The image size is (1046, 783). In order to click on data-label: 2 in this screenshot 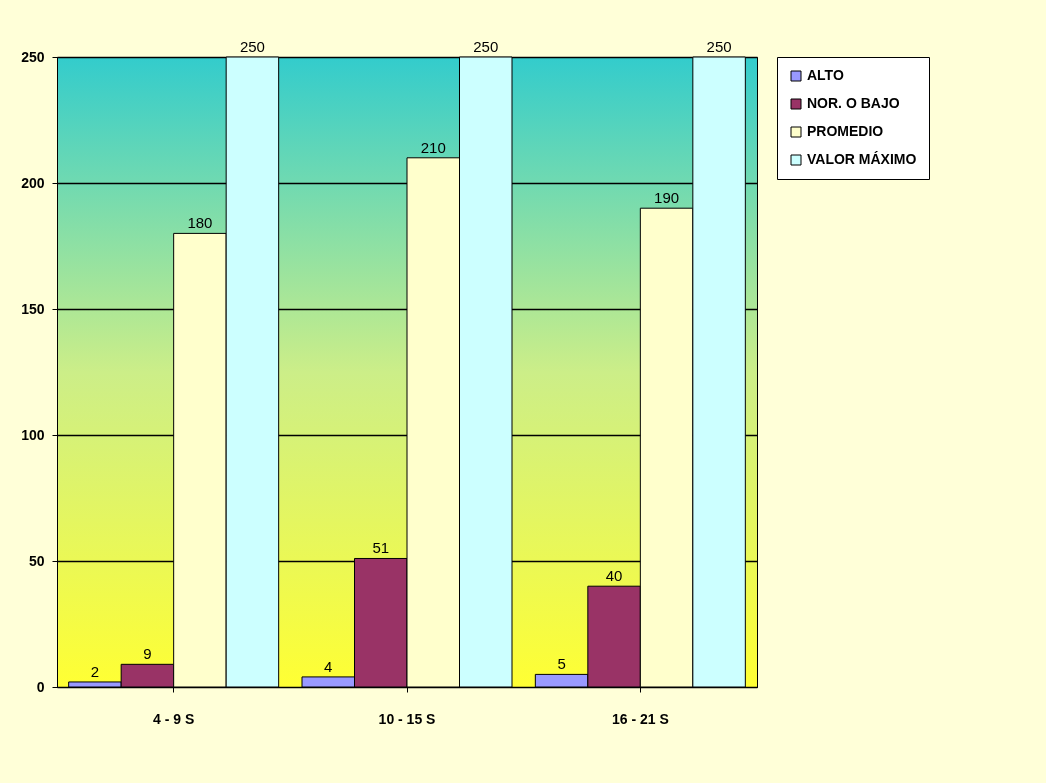, I will do `click(95, 671)`.